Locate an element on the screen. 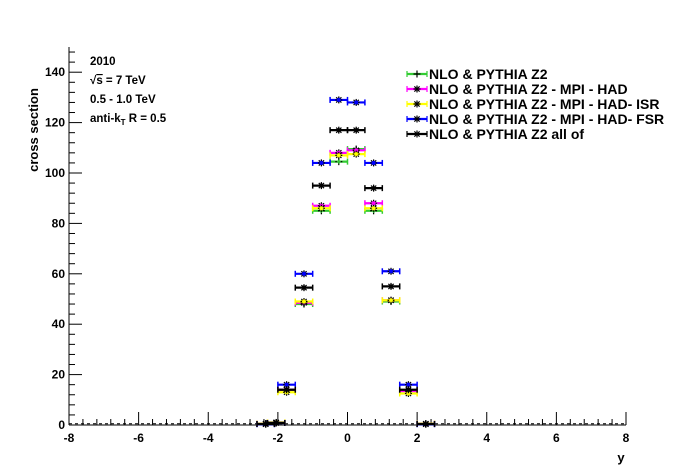 This screenshot has width=696, height=472. info-energy: √s = 7 TeV is located at coordinates (118, 80).